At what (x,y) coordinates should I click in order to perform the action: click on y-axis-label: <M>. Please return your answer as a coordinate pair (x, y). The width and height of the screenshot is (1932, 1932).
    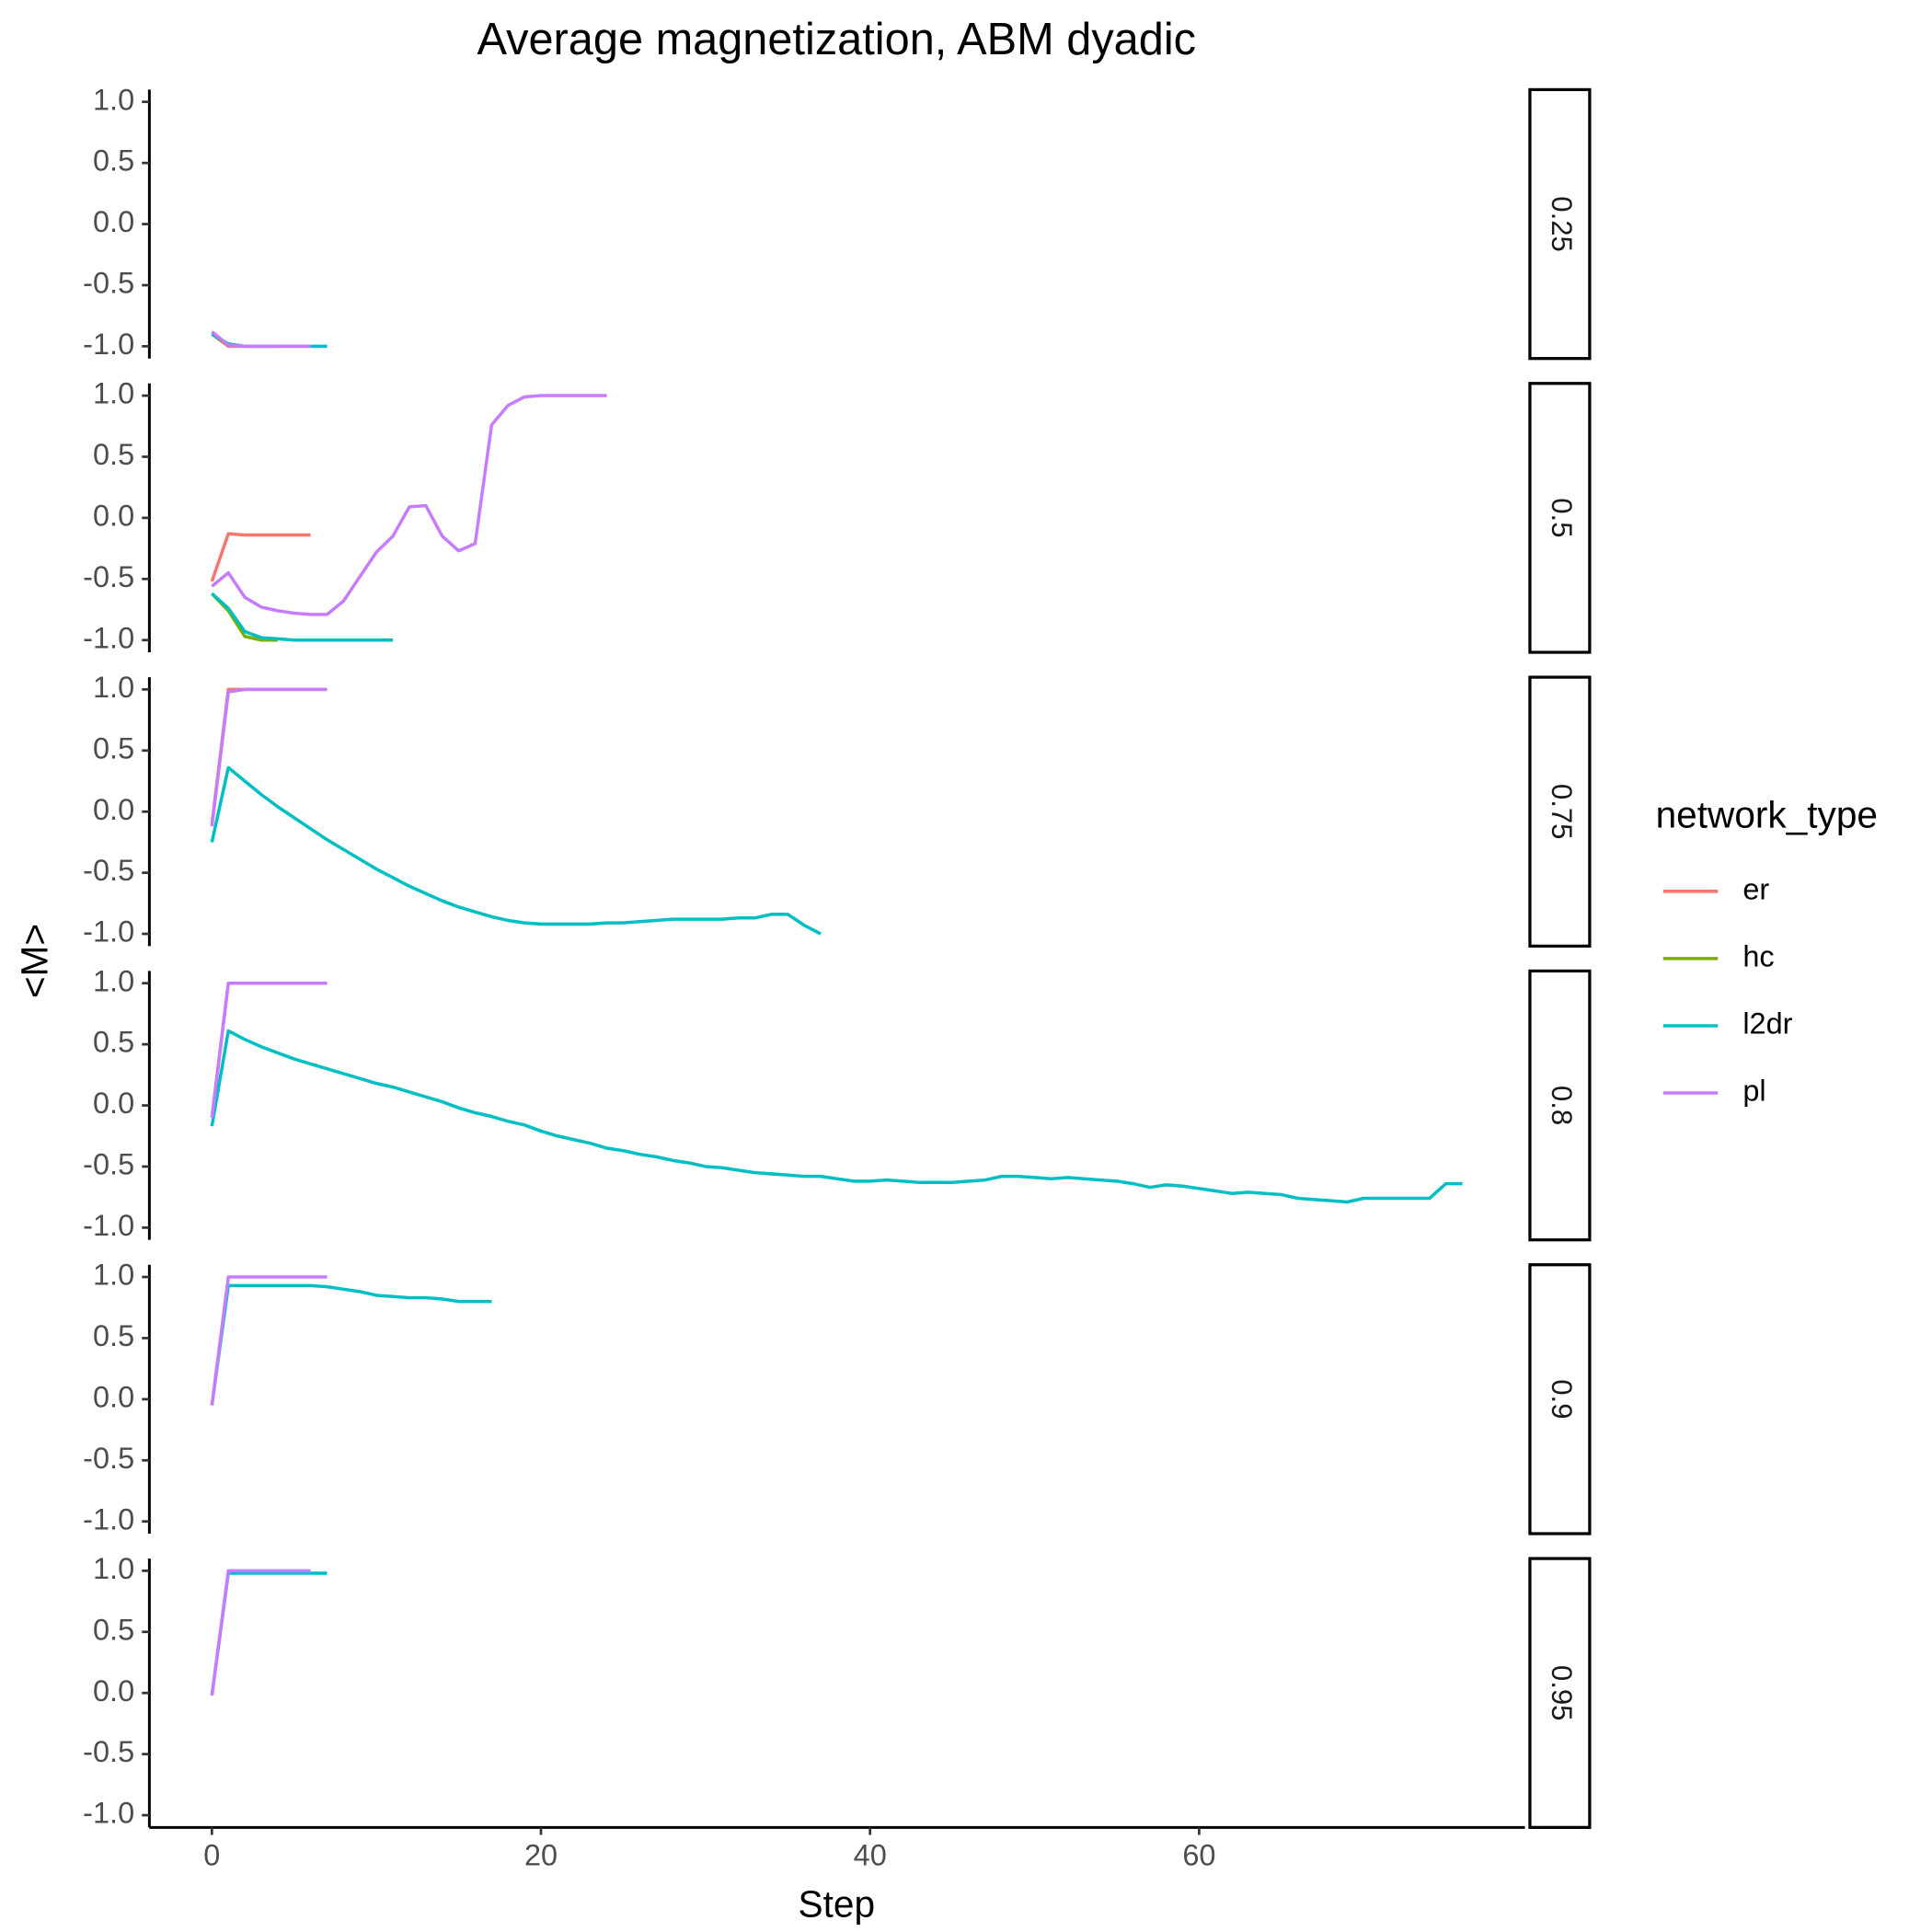
    Looking at the image, I should click on (34, 961).